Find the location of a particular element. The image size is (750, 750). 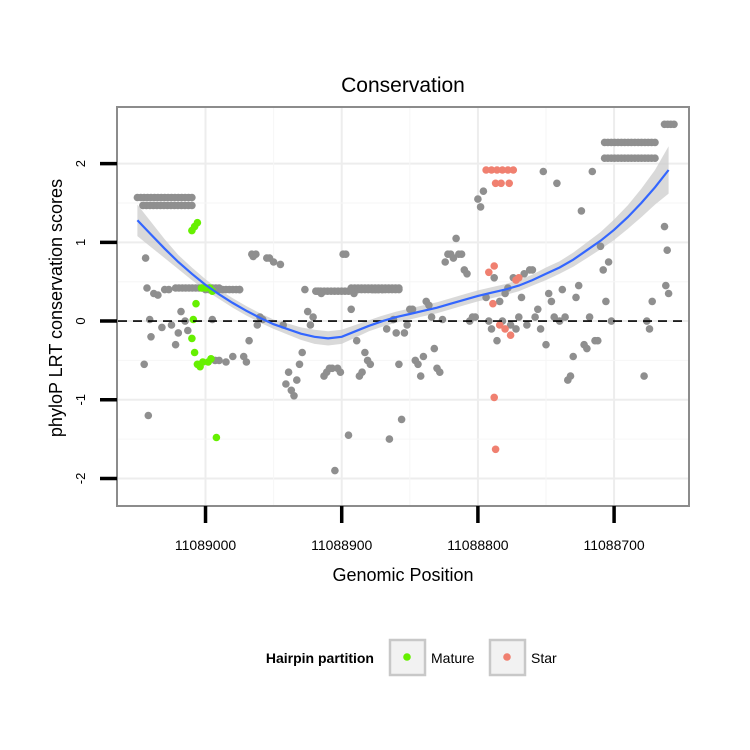

legend-dot-star is located at coordinates (507, 657).